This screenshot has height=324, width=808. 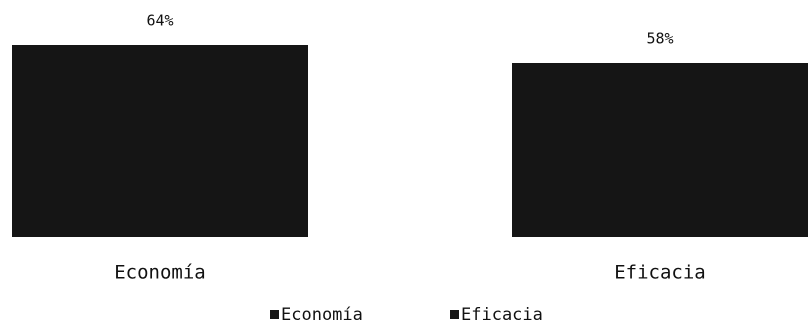 I want to click on data-label: 58%, so click(x=659, y=39).